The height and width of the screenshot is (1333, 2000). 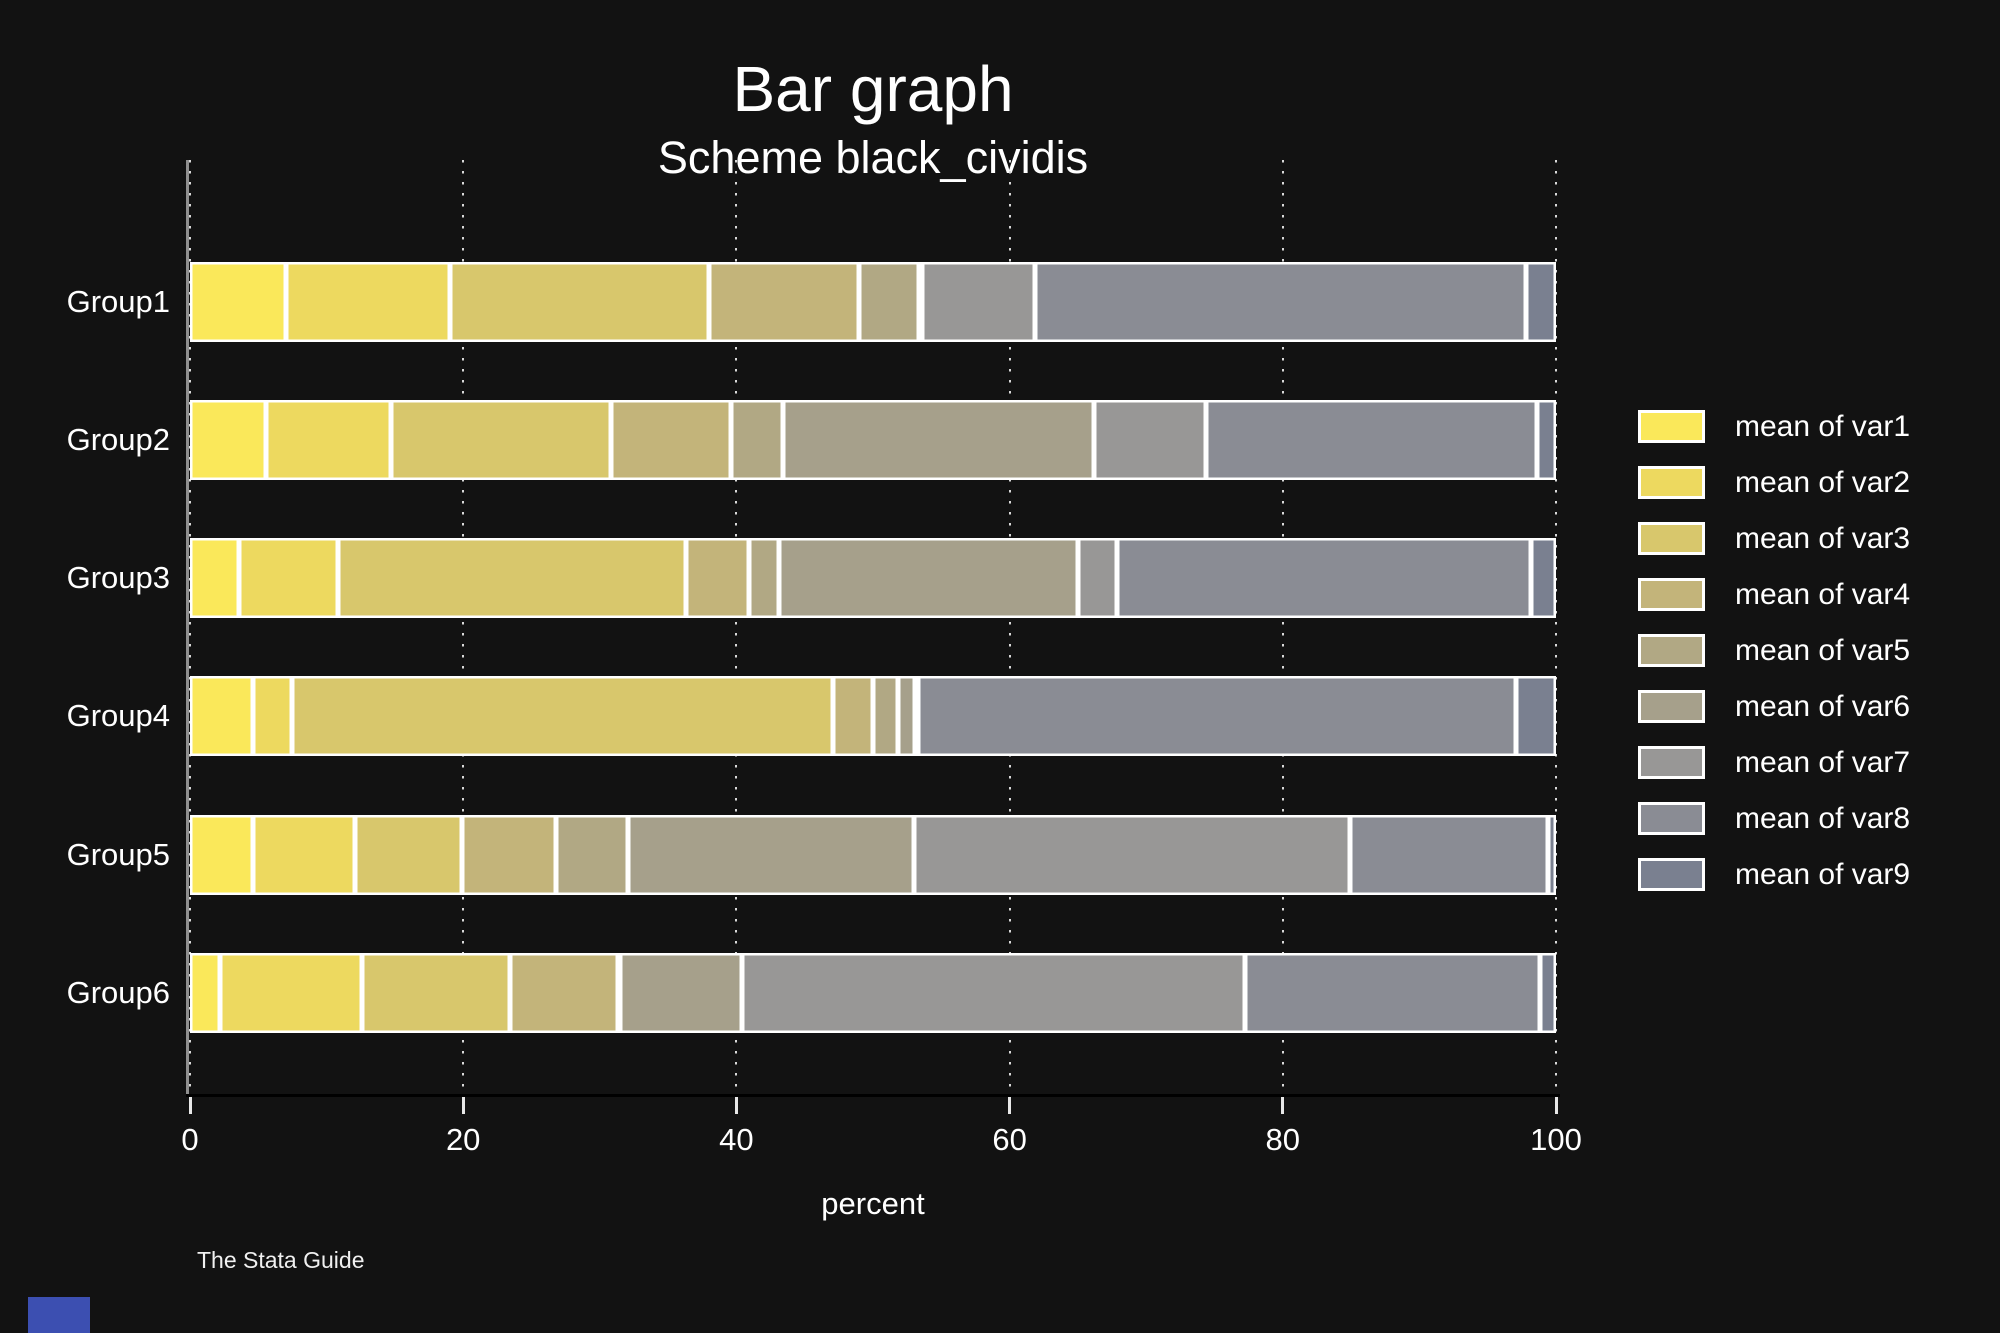 What do you see at coordinates (1009, 1139) in the screenshot?
I see `tick-label: 60` at bounding box center [1009, 1139].